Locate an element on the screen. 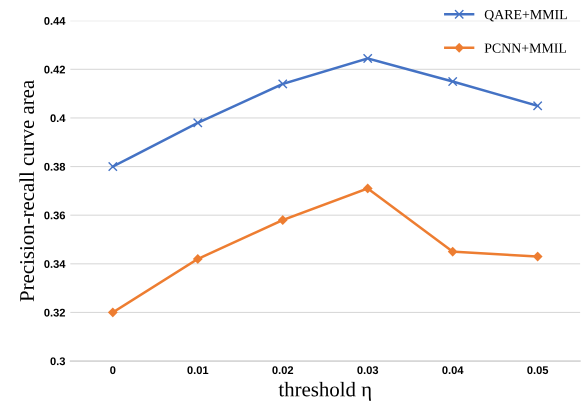 This screenshot has width=586, height=415. y-tick-label: 0.44 is located at coordinates (55, 21).